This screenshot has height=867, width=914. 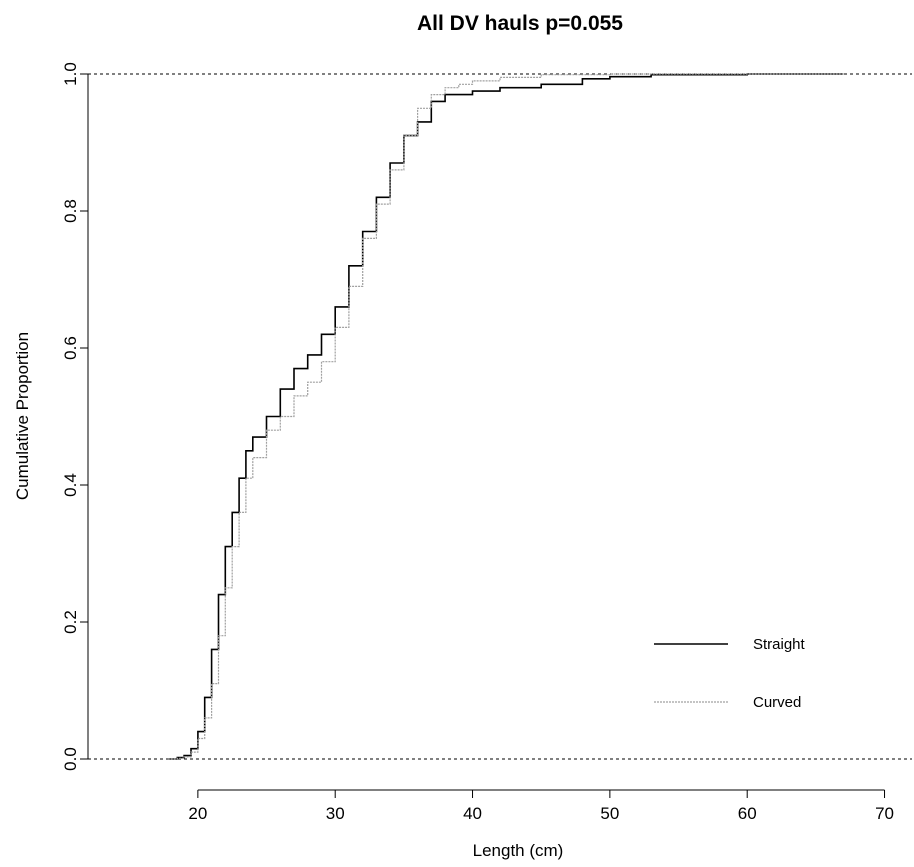 What do you see at coordinates (779, 644) in the screenshot?
I see `legend-label-straight: Straight` at bounding box center [779, 644].